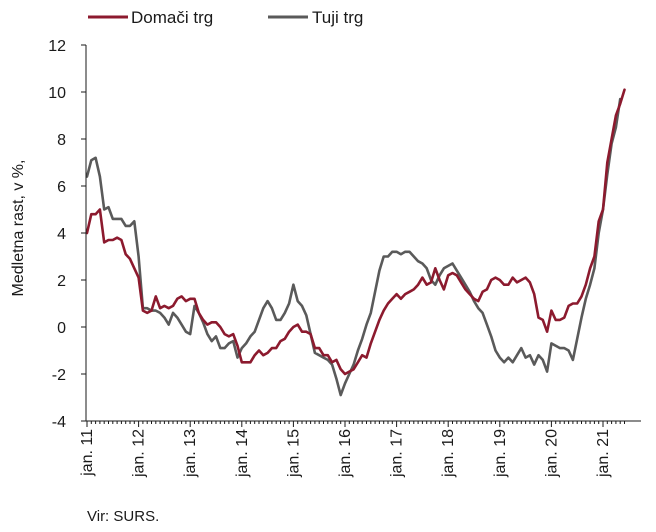 Image resolution: width=656 pixels, height=532 pixels. Describe the element at coordinates (57, 93) in the screenshot. I see `y-tick-label: 10` at that location.